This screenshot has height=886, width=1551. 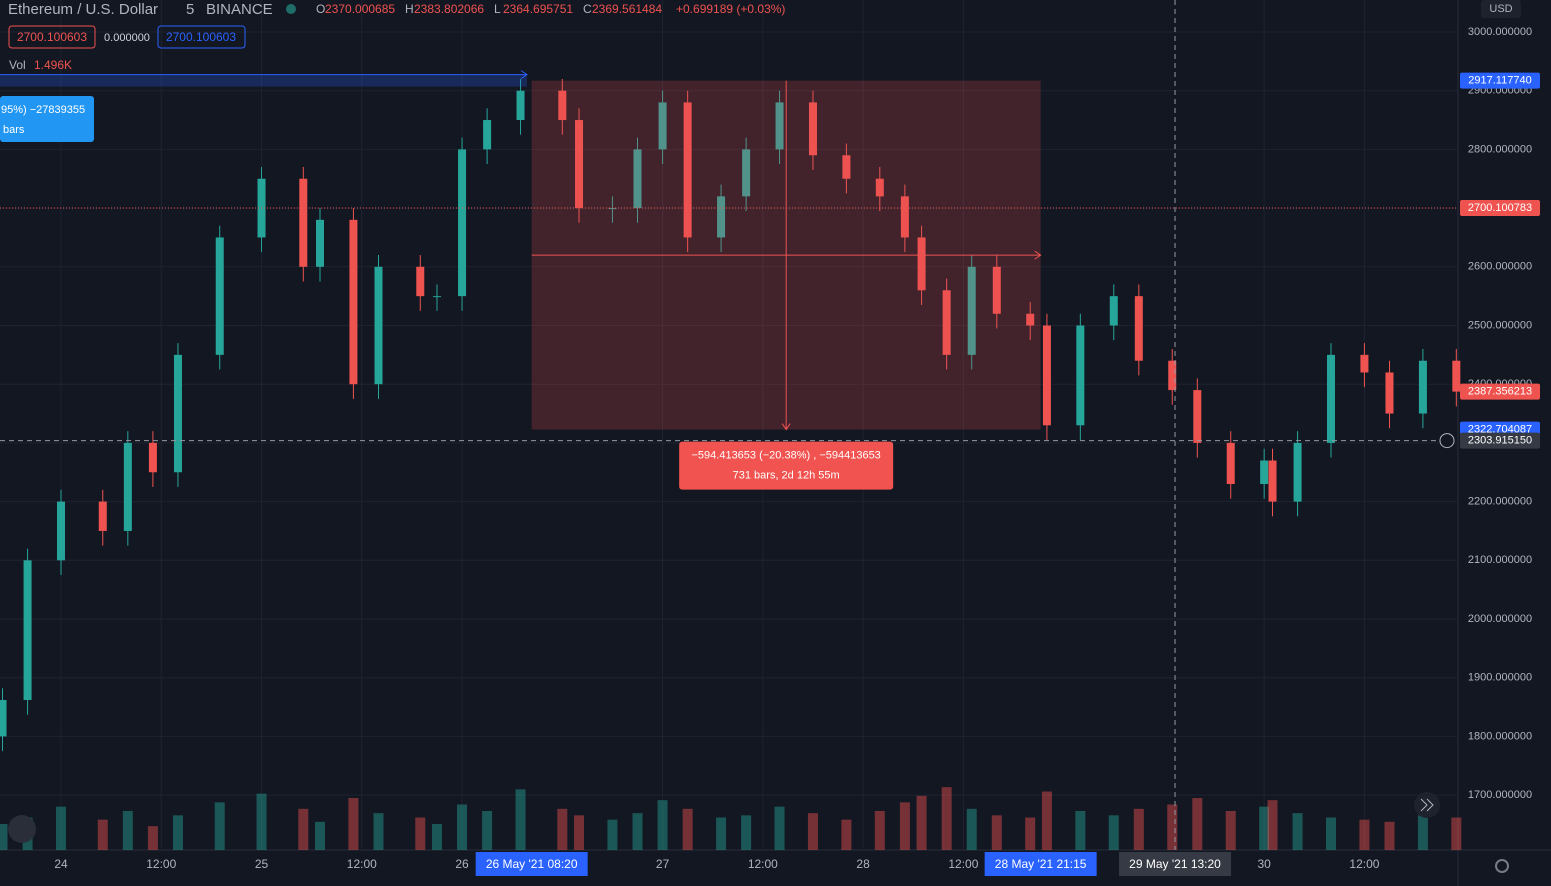 What do you see at coordinates (1500, 736) in the screenshot?
I see `y-tick-label: 1800.000000` at bounding box center [1500, 736].